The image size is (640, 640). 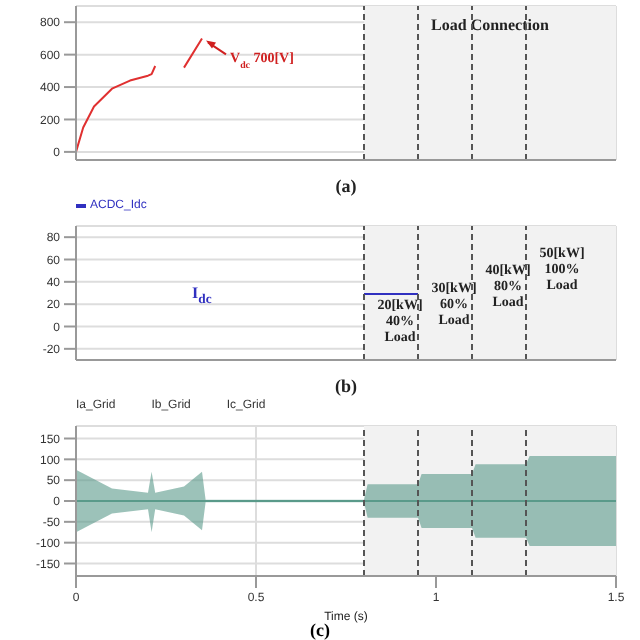 I want to click on band-label: Load Connection, so click(x=490, y=25).